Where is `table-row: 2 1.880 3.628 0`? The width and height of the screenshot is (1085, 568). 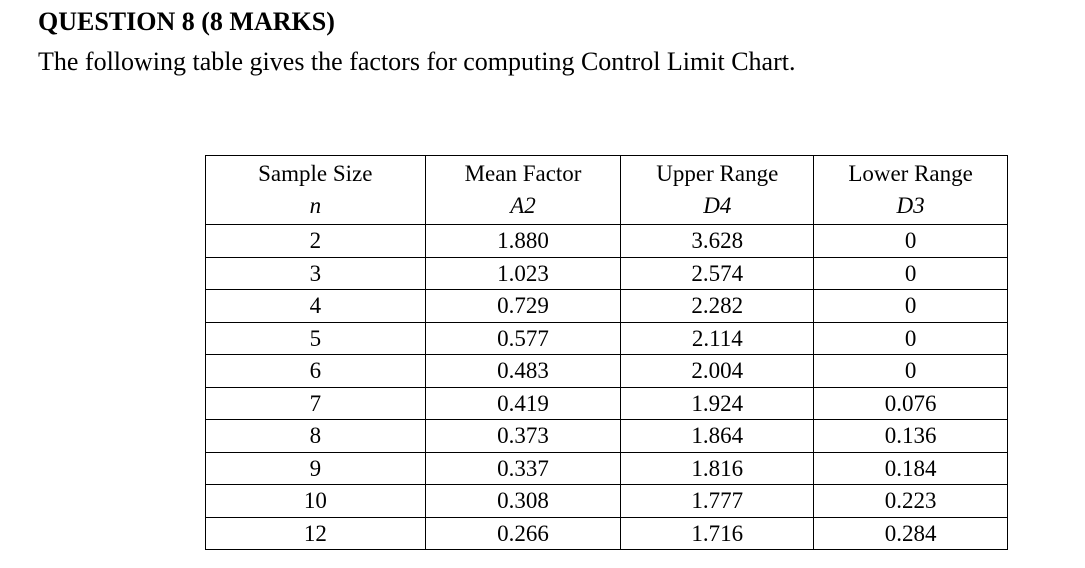
table-row: 2 1.880 3.628 0 is located at coordinates (606, 241).